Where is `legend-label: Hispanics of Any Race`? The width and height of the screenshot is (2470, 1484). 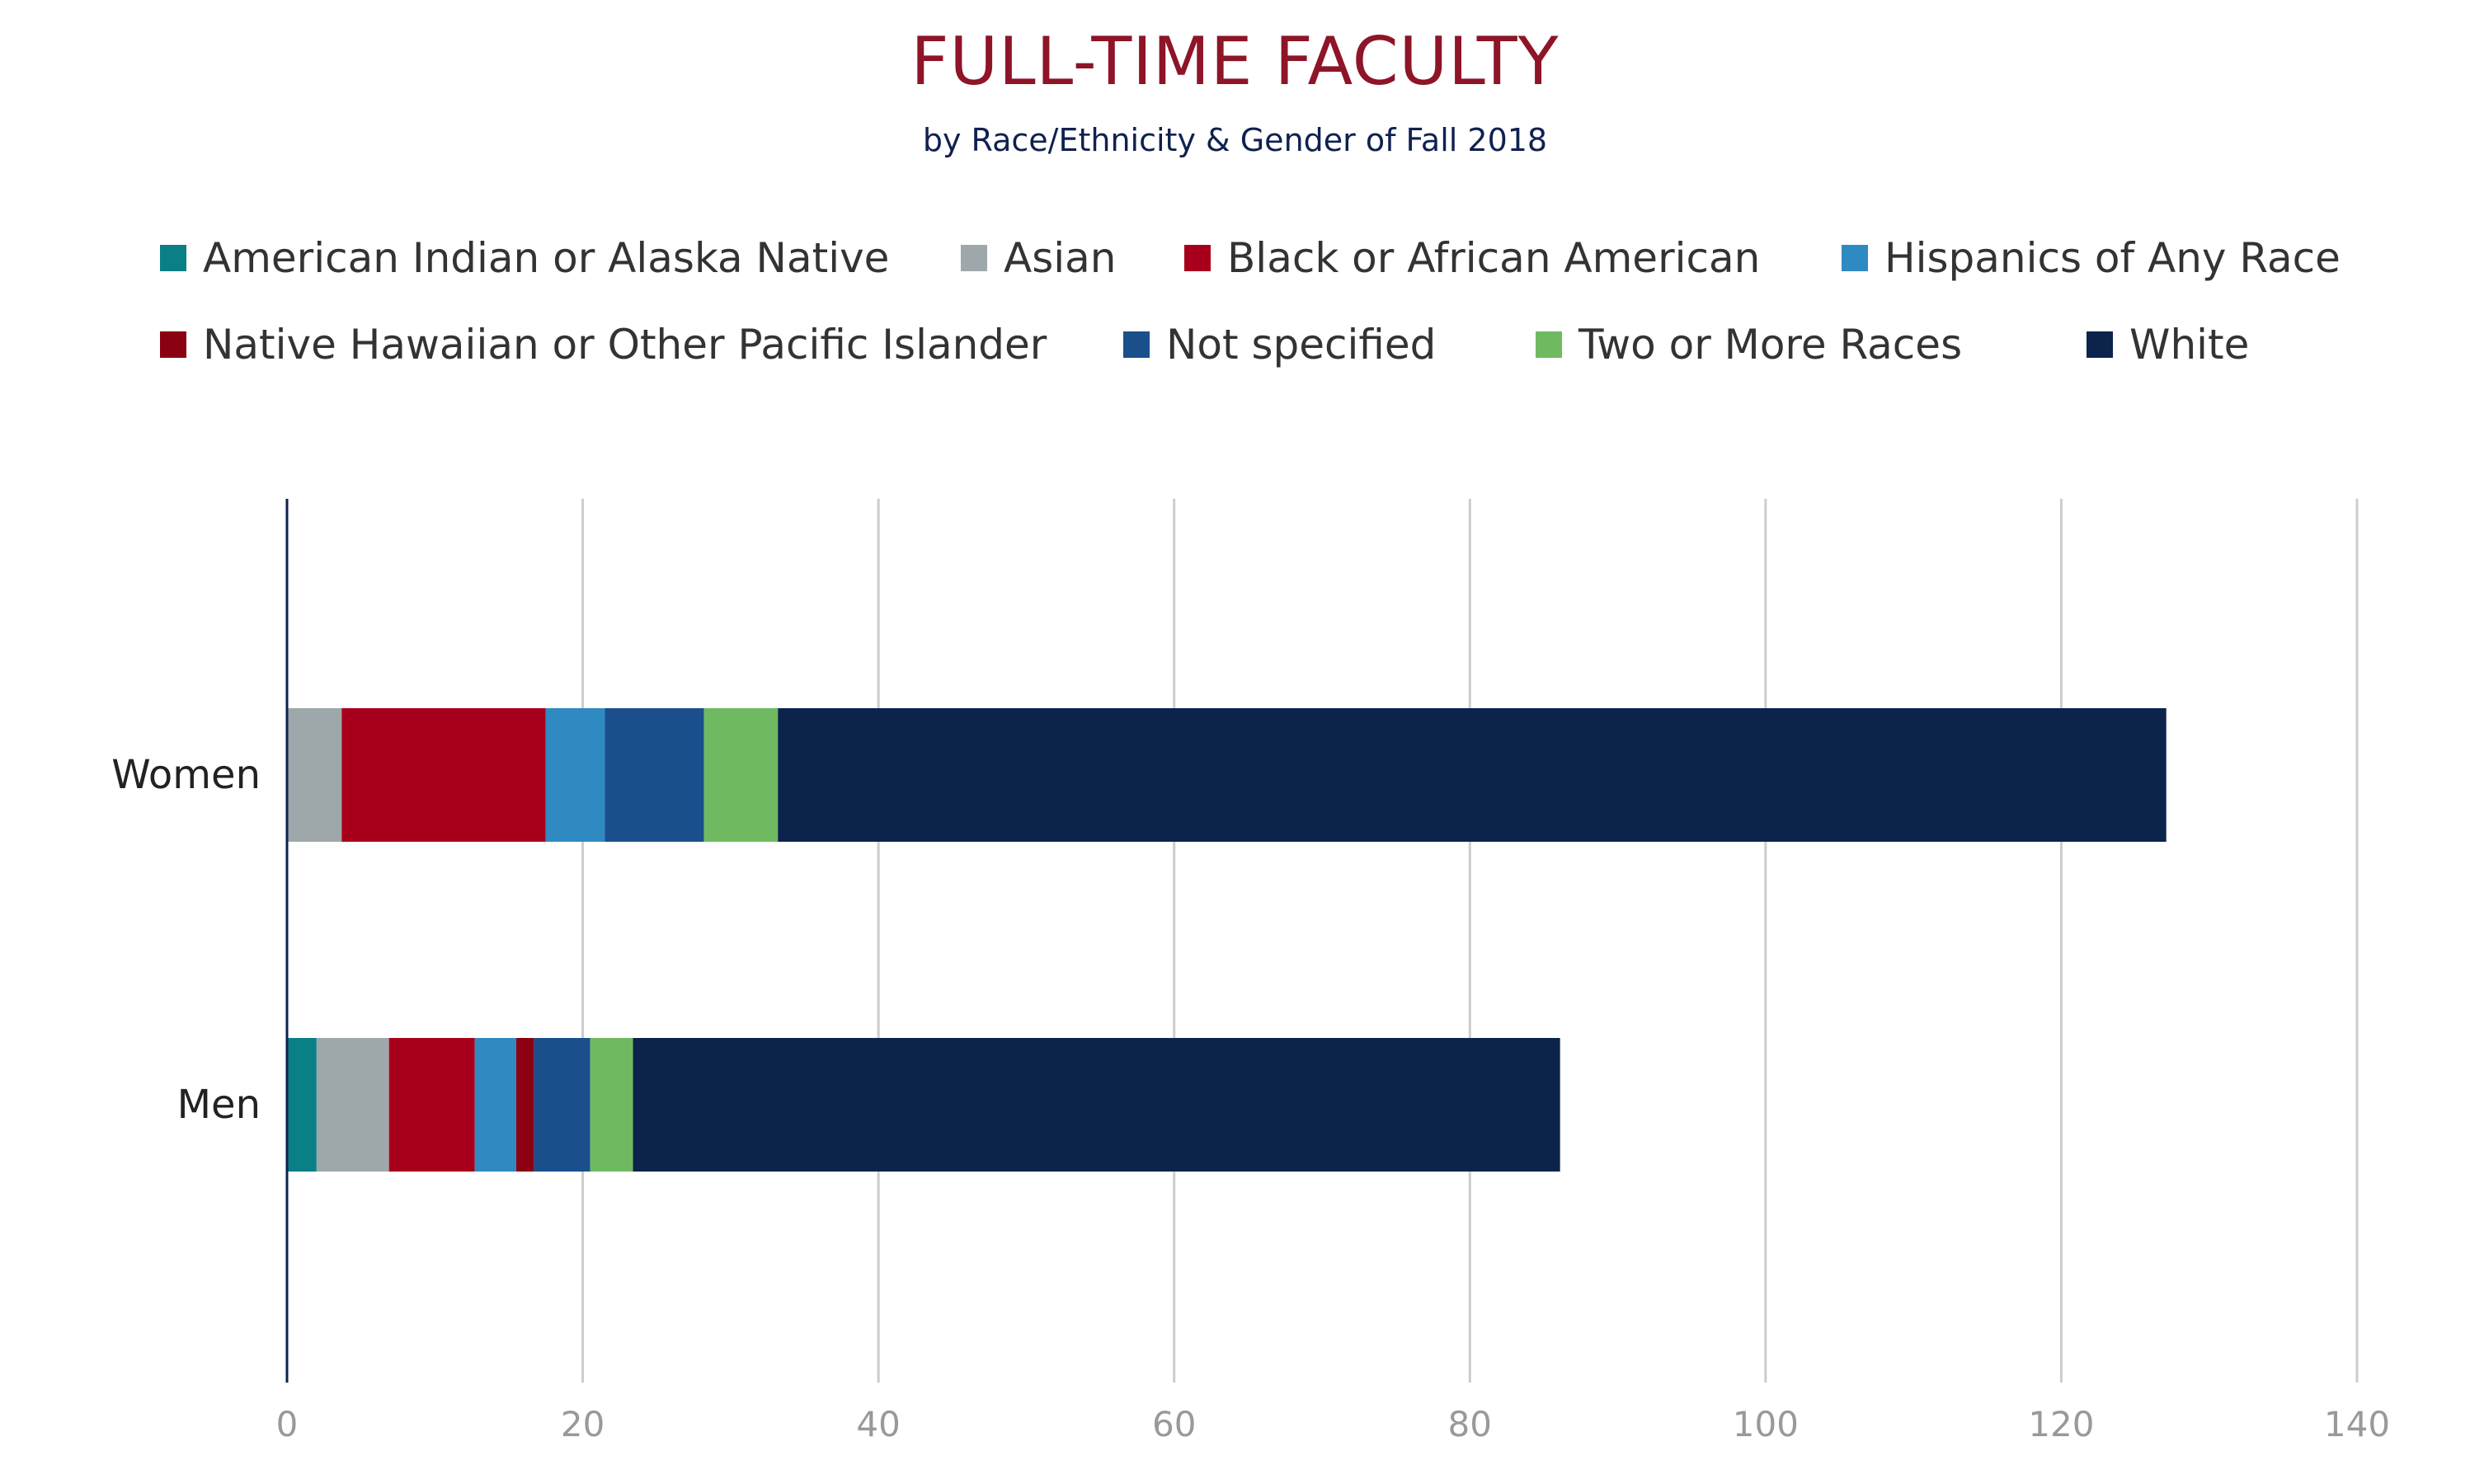 legend-label: Hispanics of Any Race is located at coordinates (2113, 258).